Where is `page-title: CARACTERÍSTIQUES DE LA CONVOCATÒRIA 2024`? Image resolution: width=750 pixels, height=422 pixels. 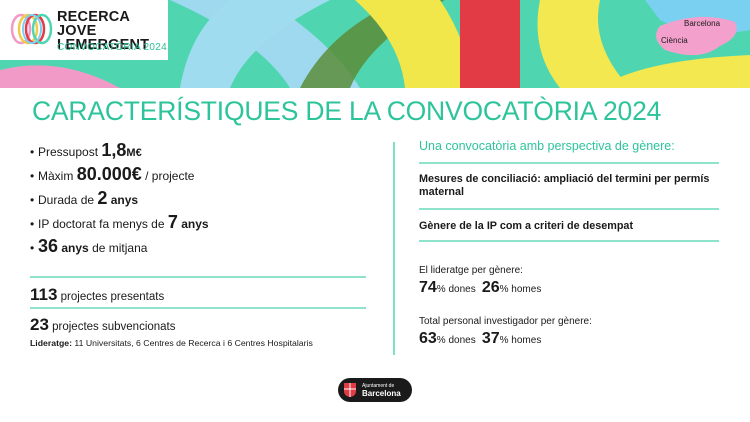
page-title: CARACTERÍSTIQUES DE LA CONVOCATÒRIA 2024 is located at coordinates (347, 111).